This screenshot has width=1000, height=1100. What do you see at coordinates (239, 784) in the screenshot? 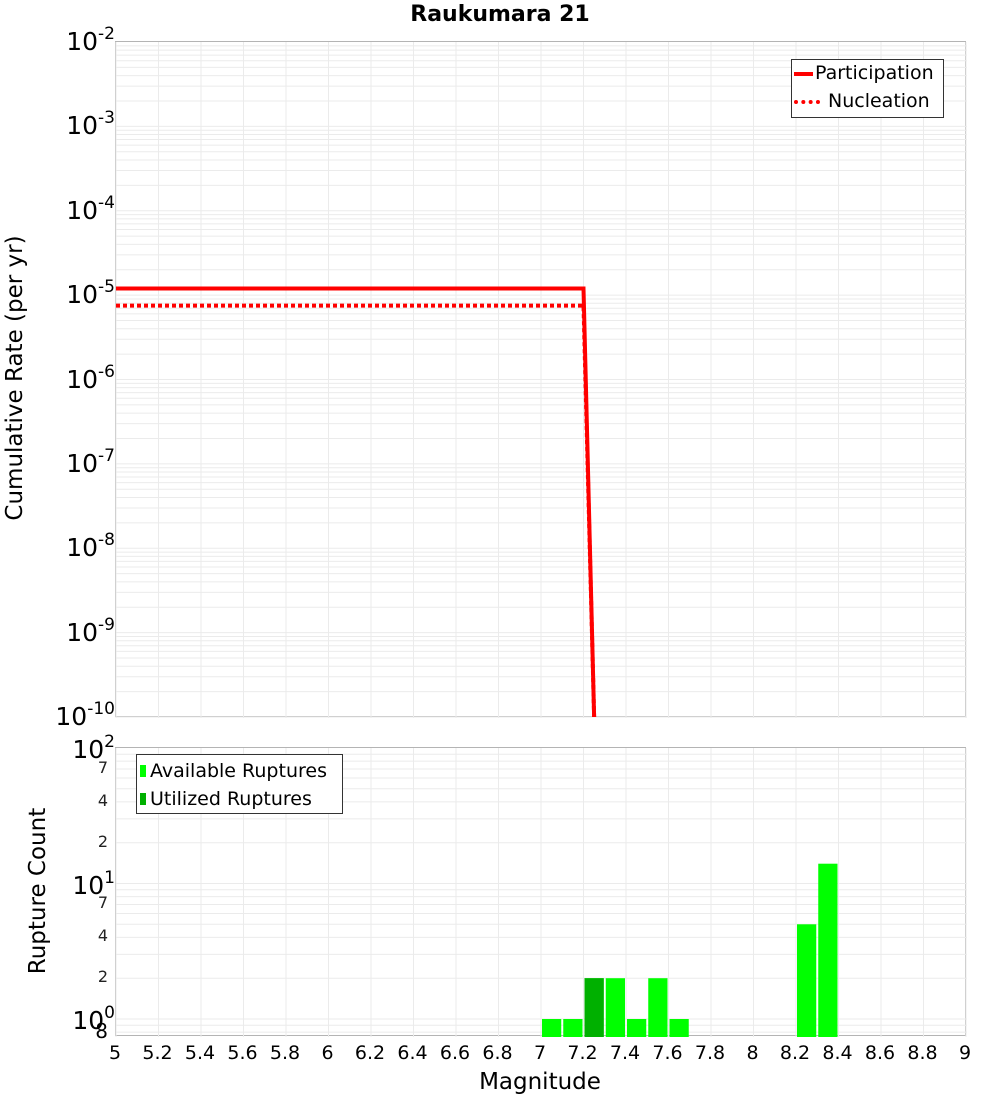
I see `bottom-legend: Available Ruptures Utilized Ruptures` at bounding box center [239, 784].